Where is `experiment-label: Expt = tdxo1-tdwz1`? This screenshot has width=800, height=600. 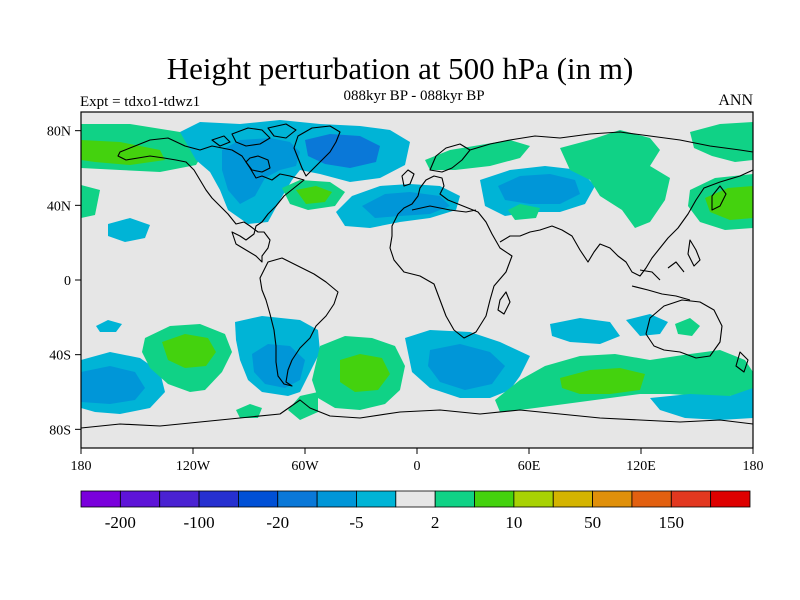
experiment-label: Expt = tdxo1-tdwz1 is located at coordinates (140, 102).